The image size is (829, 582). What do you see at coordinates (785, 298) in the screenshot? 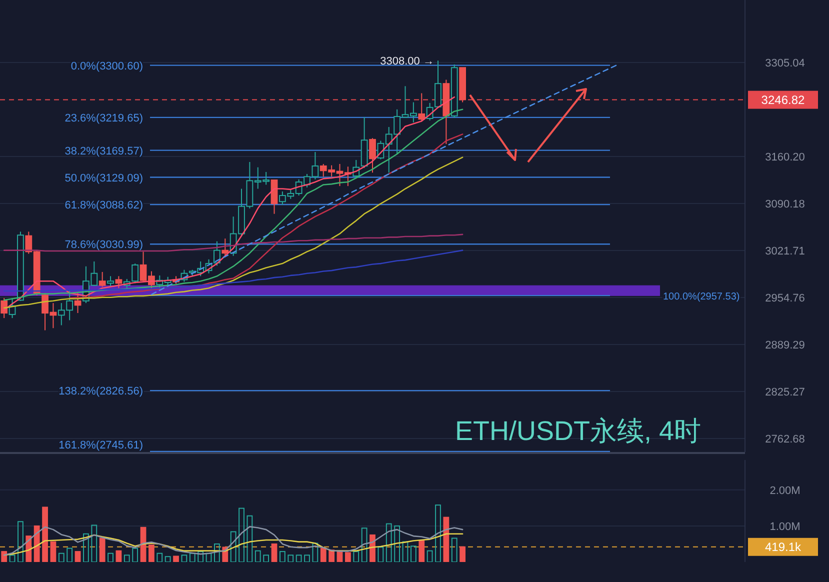
I see `y-tick-label: 2954.76` at bounding box center [785, 298].